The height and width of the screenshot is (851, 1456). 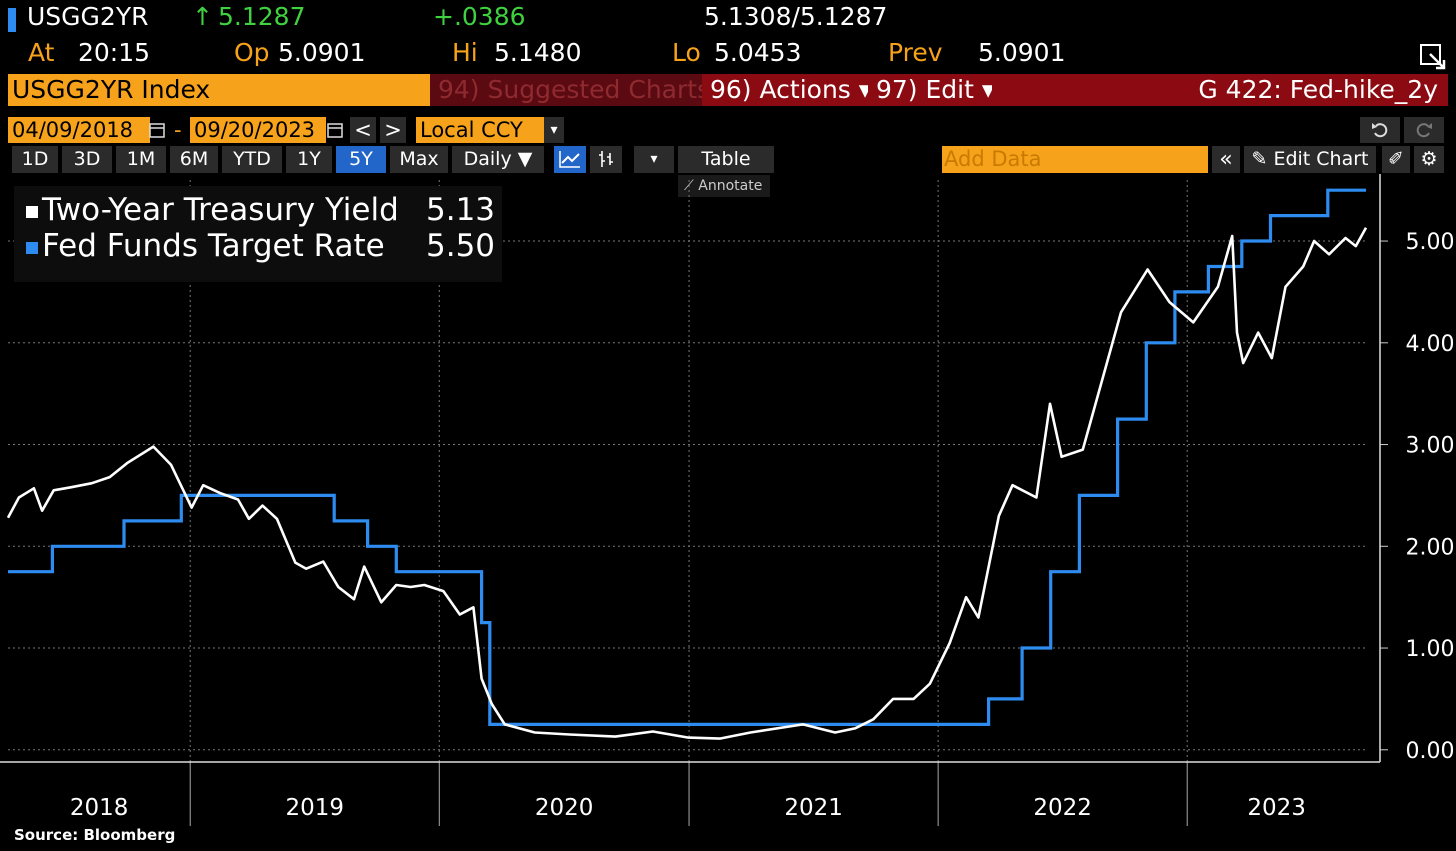 What do you see at coordinates (813, 808) in the screenshot?
I see `x-tick-label: 2021` at bounding box center [813, 808].